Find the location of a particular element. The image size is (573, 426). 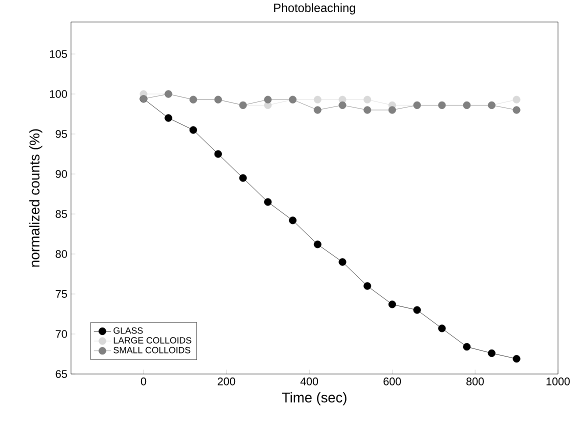

legend-label: GLASS is located at coordinates (128, 330).